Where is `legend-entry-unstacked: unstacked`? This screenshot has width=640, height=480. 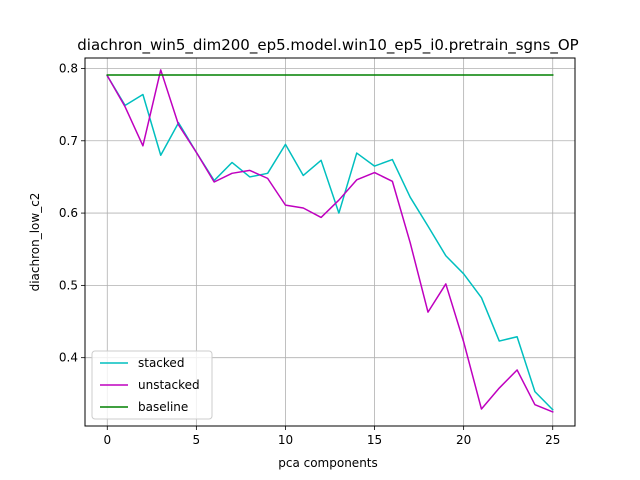 legend-entry-unstacked: unstacked is located at coordinates (169, 385).